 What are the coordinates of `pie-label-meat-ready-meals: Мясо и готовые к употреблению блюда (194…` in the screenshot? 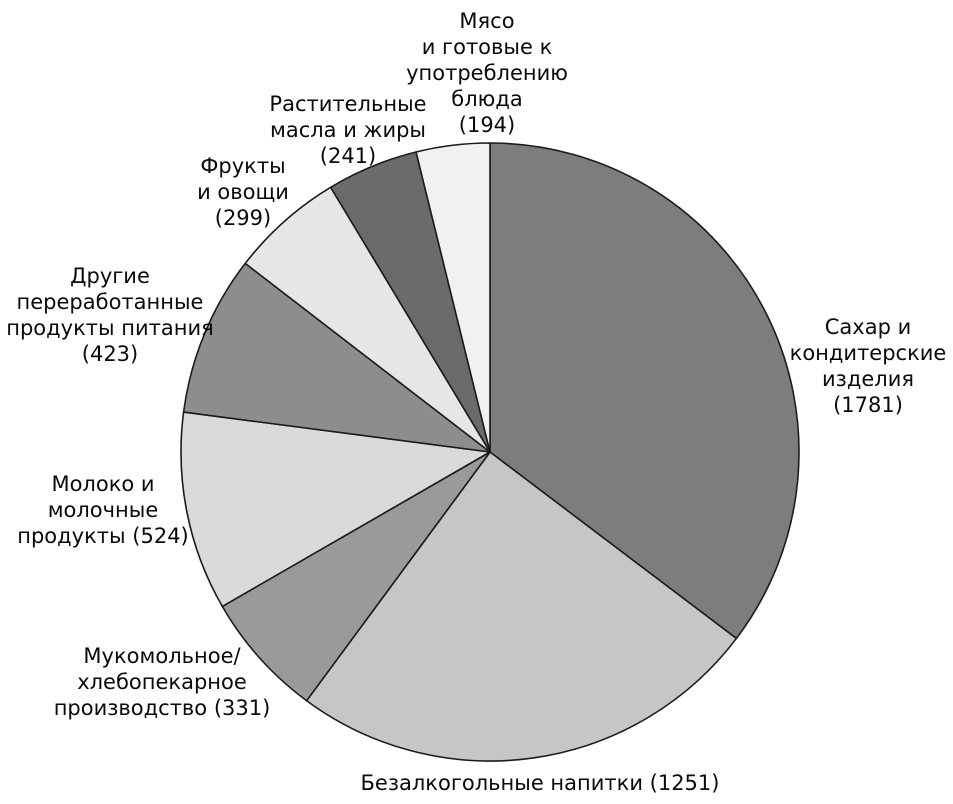 It's located at (487, 73).